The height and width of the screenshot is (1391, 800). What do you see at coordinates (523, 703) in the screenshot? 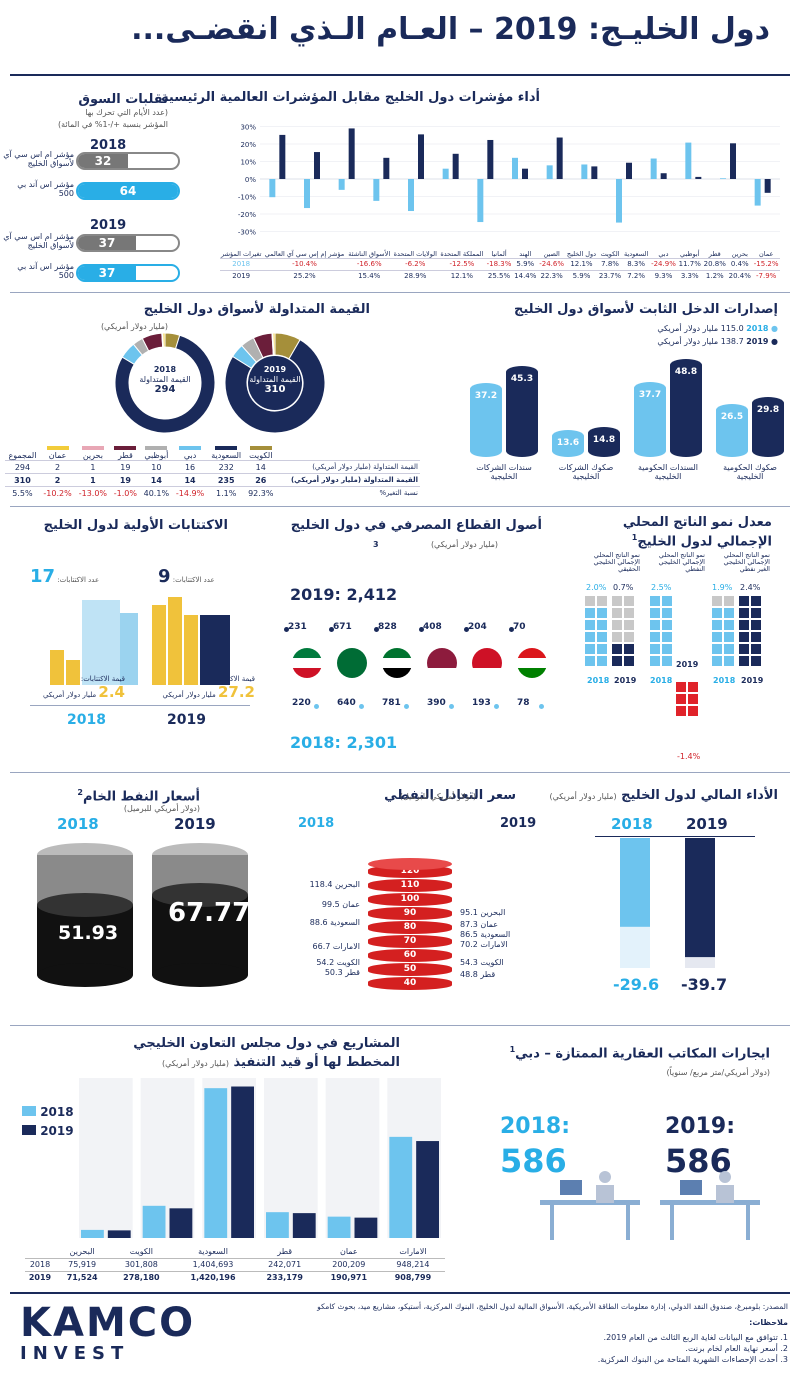
I see `bank-value-2018: 78` at bounding box center [523, 703].